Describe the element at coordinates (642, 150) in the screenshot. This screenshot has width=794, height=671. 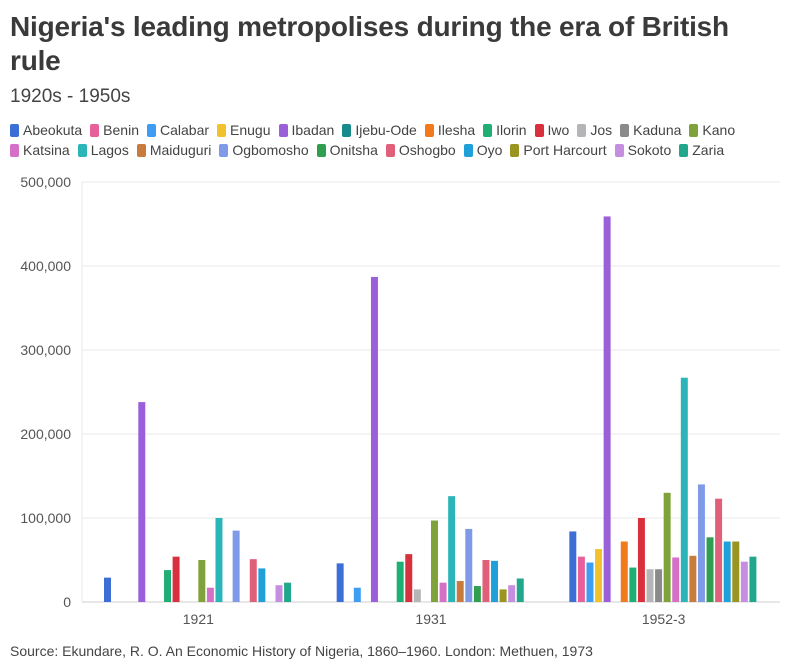
I see `legend-item: Sokoto` at that location.